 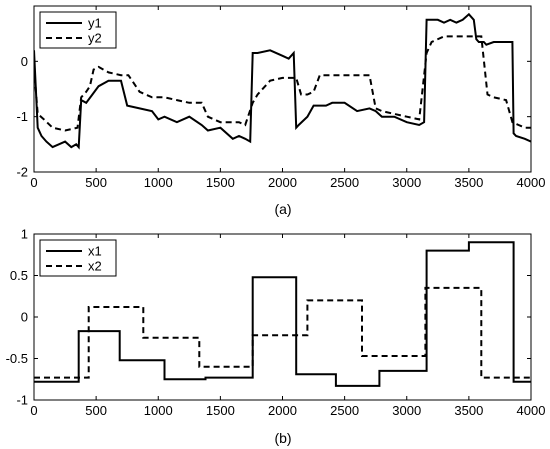 I want to click on y-tick-label: 1, so click(x=24, y=234).